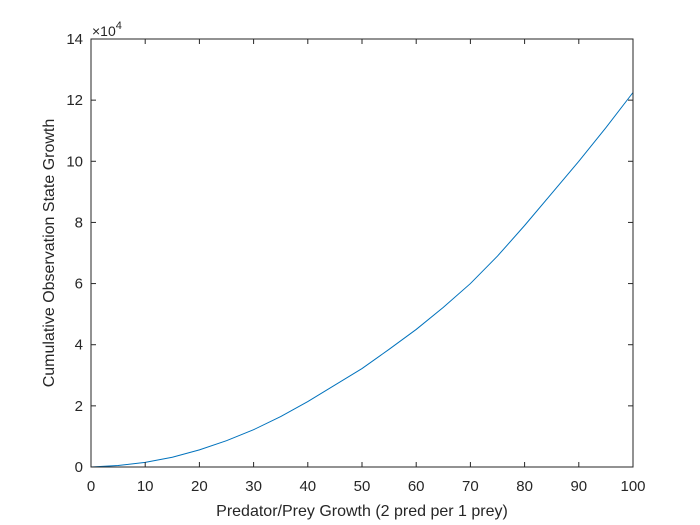 The width and height of the screenshot is (700, 525). I want to click on y-tick-label: 4, so click(79, 345).